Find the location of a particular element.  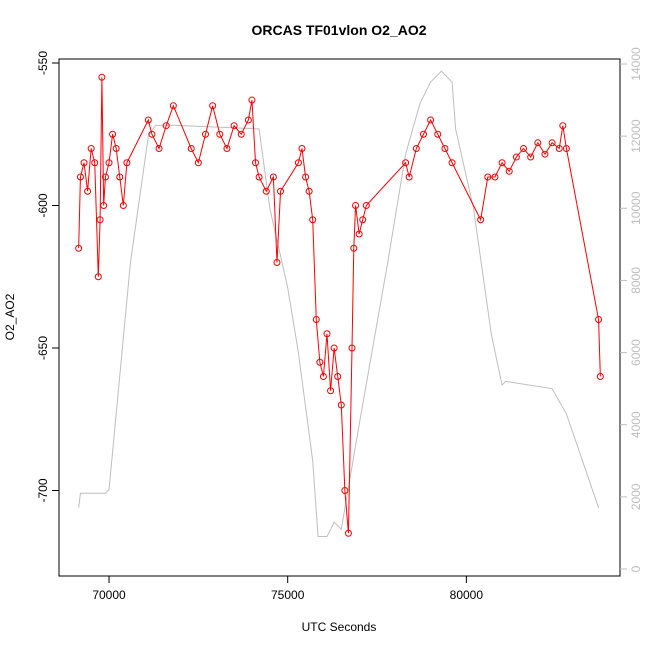

y2-tick-label: 10000 is located at coordinates (636, 208).